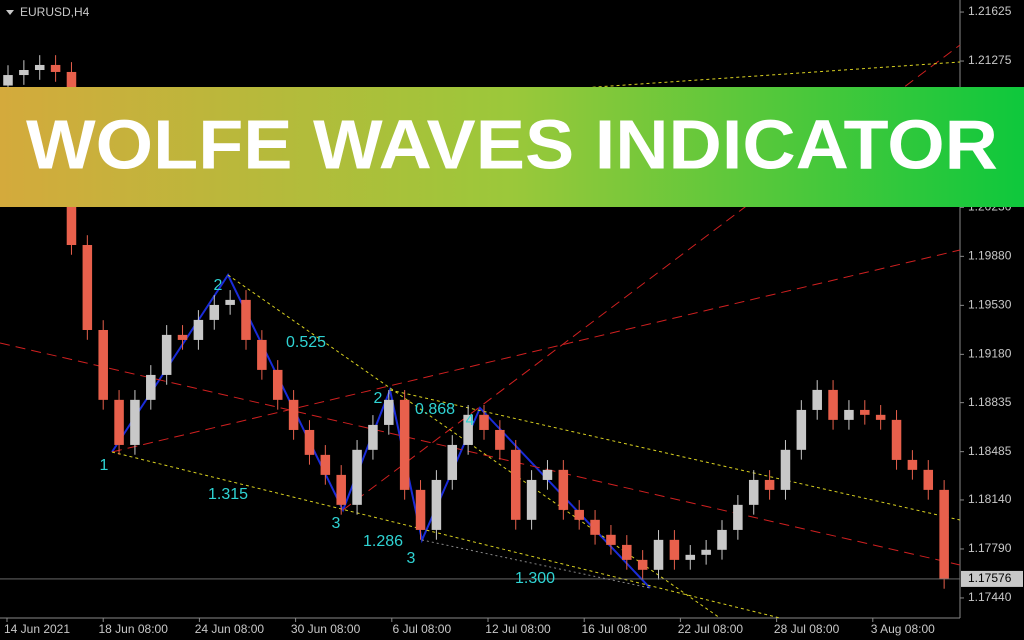  Describe the element at coordinates (37, 629) in the screenshot. I see `x-tick-label: 14 Jun 2021` at that location.